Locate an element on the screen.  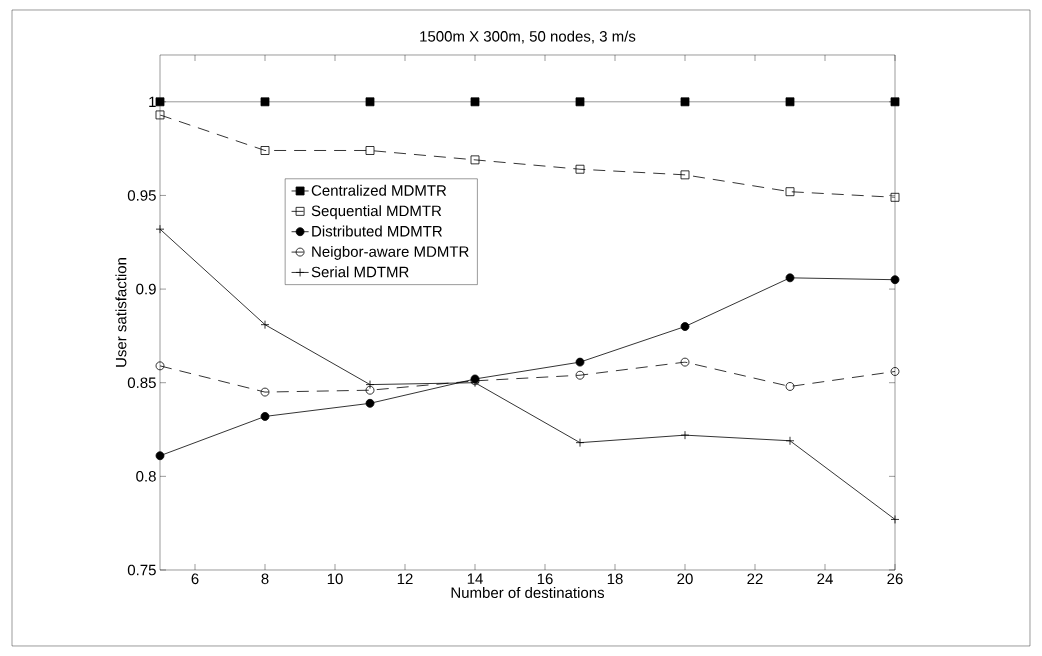
x-tick-label: 18 is located at coordinates (615, 579).